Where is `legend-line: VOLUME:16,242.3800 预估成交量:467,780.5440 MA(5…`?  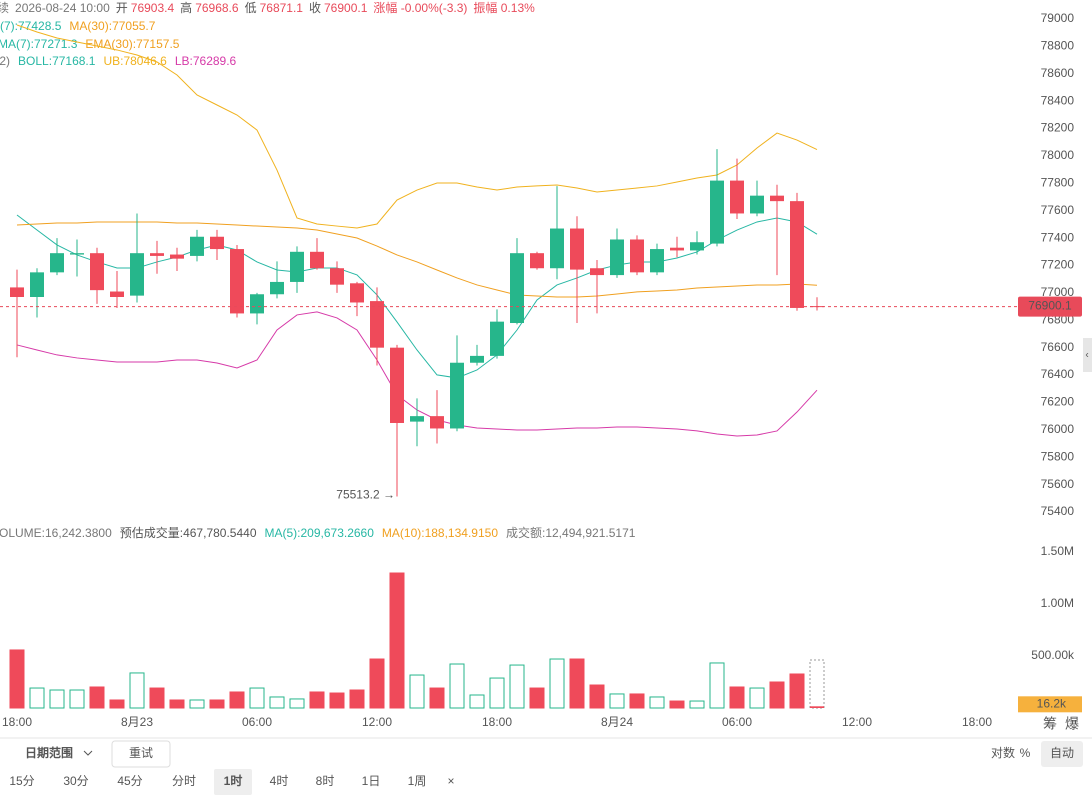 legend-line: VOLUME:16,242.3800 预估成交量:467,780.5440 MA(5… is located at coordinates (318, 532).